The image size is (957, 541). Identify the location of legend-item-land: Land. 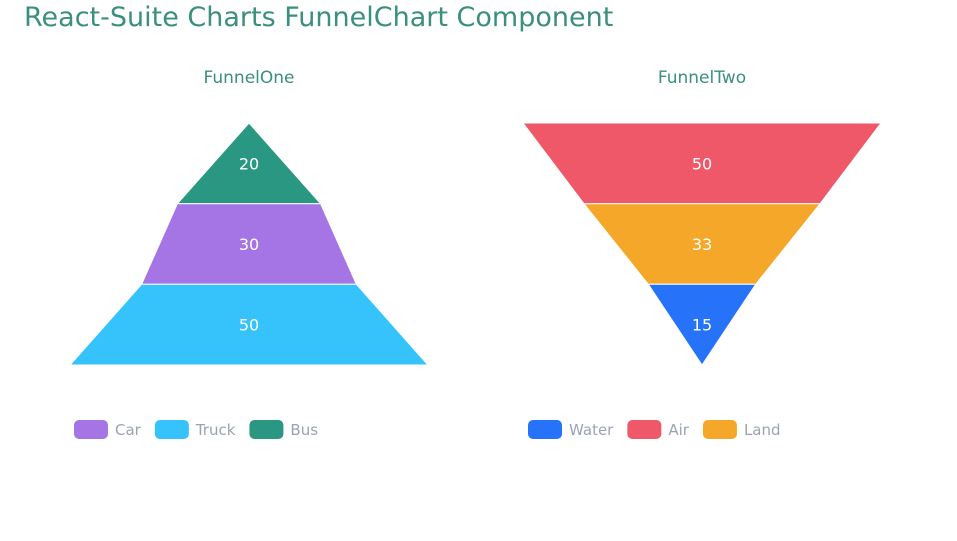
(741, 429).